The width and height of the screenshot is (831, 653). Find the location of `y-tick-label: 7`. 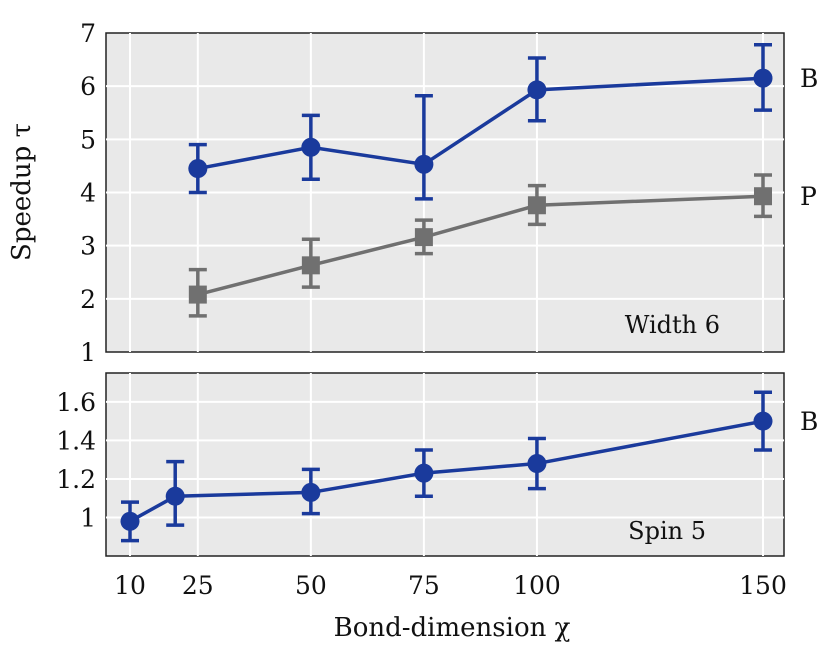

y-tick-label: 7 is located at coordinates (88, 33).